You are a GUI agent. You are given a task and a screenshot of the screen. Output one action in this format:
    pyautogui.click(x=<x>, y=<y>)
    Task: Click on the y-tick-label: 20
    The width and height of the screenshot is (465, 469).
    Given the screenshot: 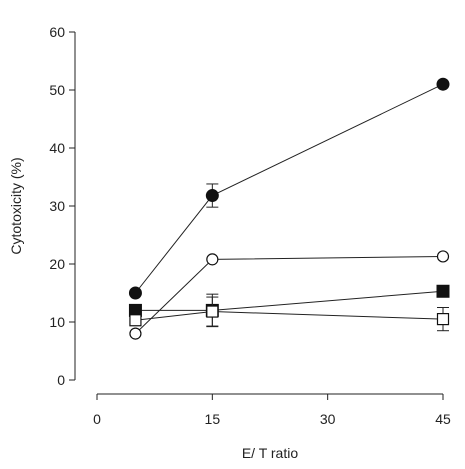 What is the action you would take?
    pyautogui.click(x=57, y=264)
    